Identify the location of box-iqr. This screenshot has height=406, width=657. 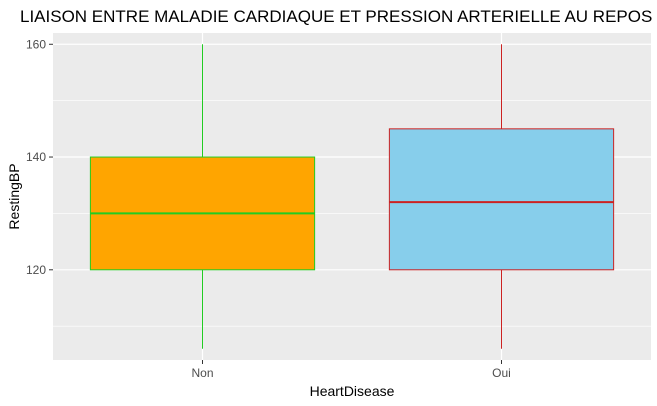
(501, 199).